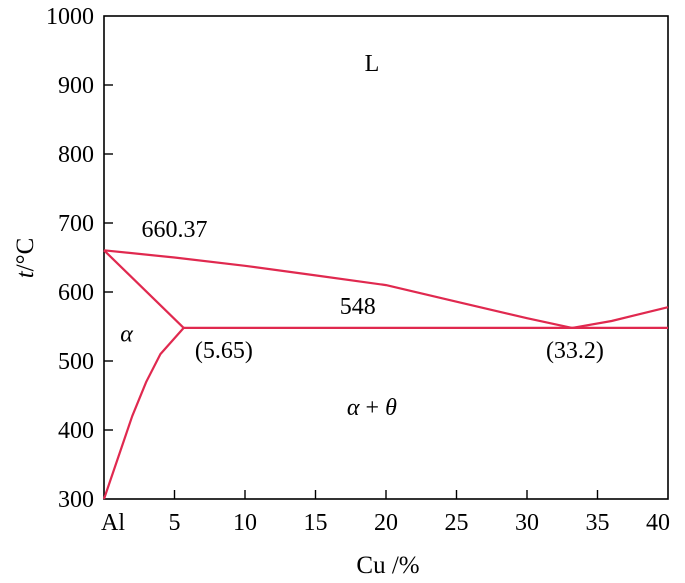 Image resolution: width=685 pixels, height=583 pixels. I want to click on x-tick-label-15: 15, so click(316, 523).